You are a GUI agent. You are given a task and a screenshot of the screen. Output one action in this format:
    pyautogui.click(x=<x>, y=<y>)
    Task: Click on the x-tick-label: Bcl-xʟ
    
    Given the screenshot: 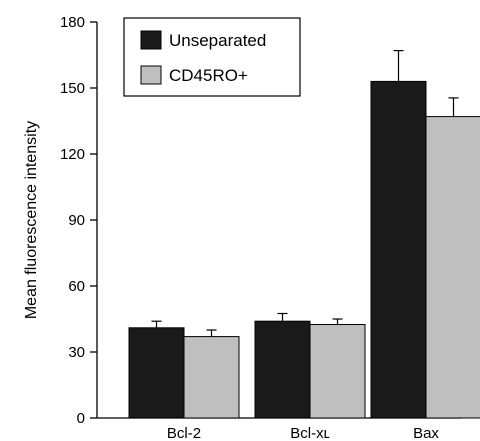 What is the action you would take?
    pyautogui.click(x=309, y=433)
    